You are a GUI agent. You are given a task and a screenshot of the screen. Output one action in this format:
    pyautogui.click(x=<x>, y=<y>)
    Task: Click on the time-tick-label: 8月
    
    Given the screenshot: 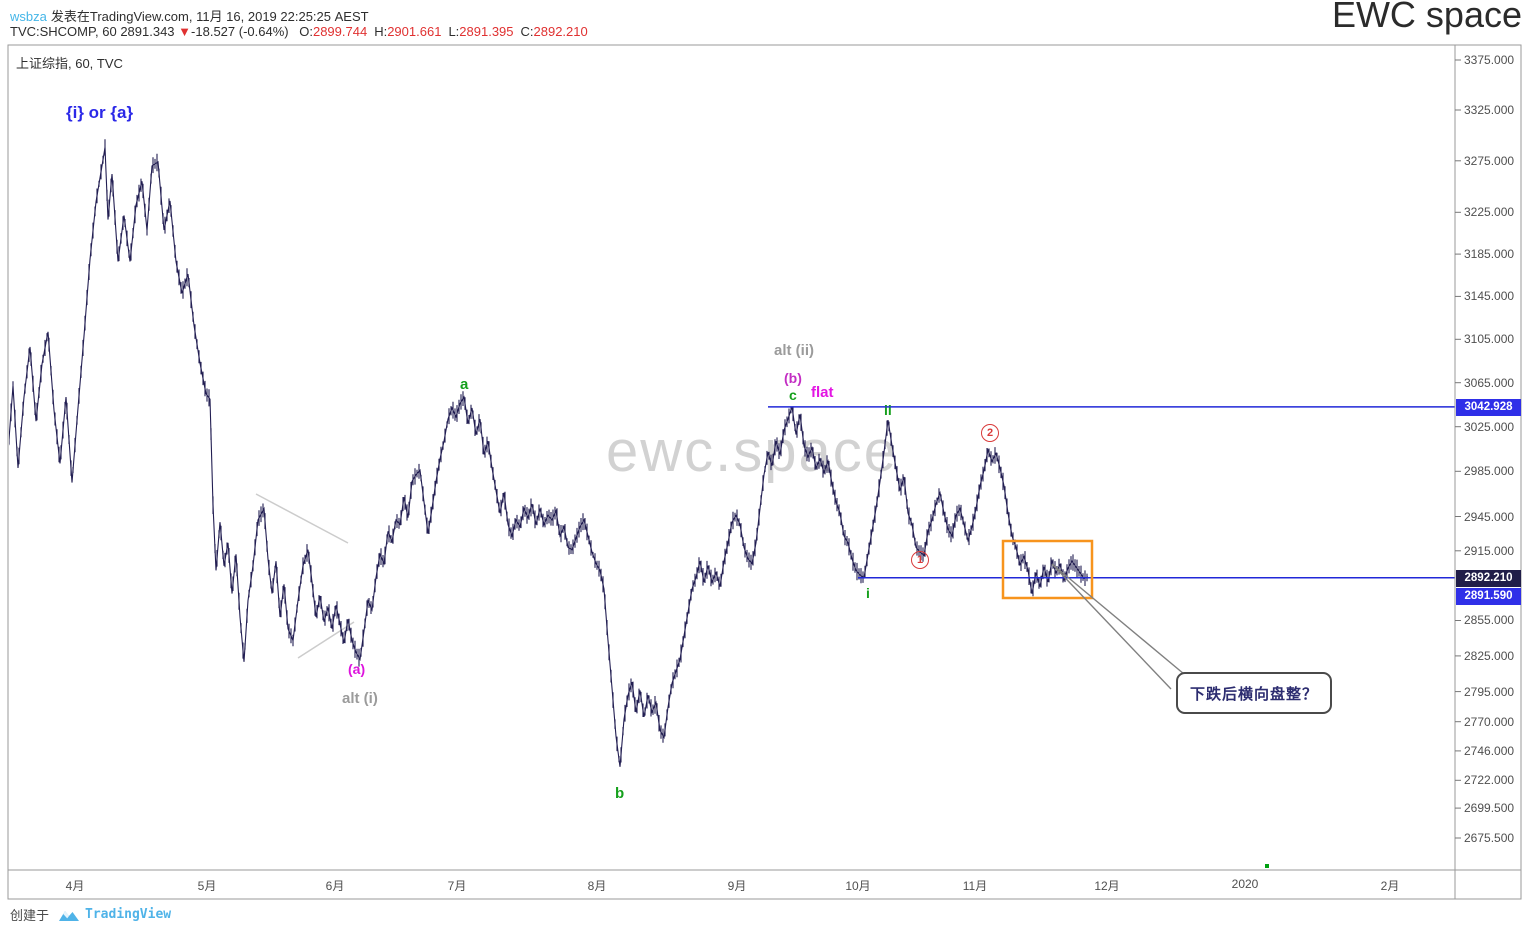 What is the action you would take?
    pyautogui.click(x=597, y=886)
    